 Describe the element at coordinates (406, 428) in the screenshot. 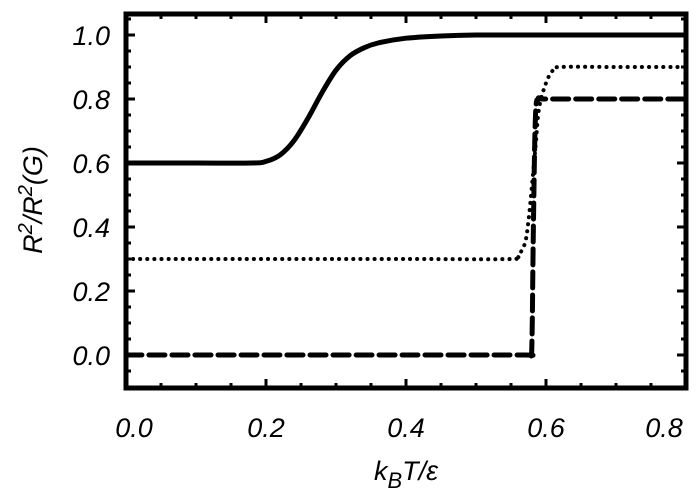

I see `x-tick-label: 0.4` at that location.